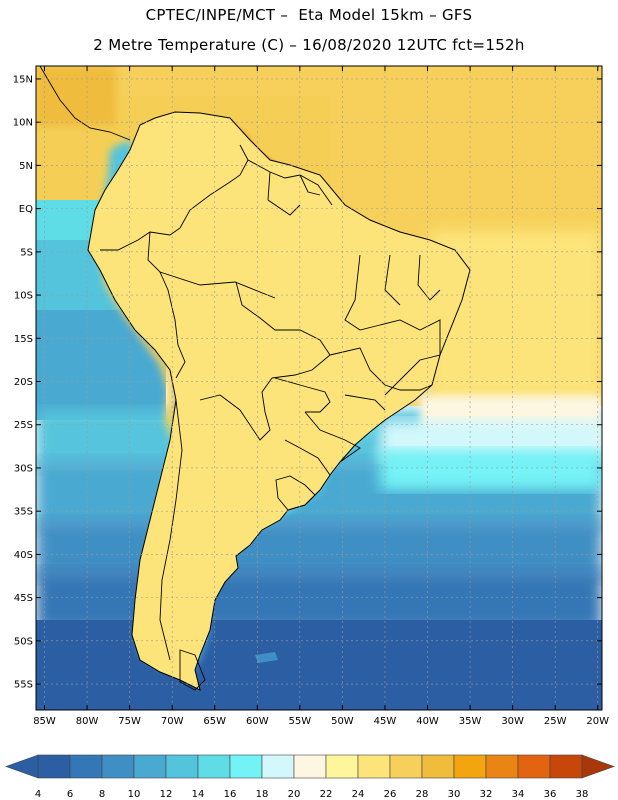  What do you see at coordinates (23, 468) in the screenshot?
I see `lat-label: 30S` at bounding box center [23, 468].